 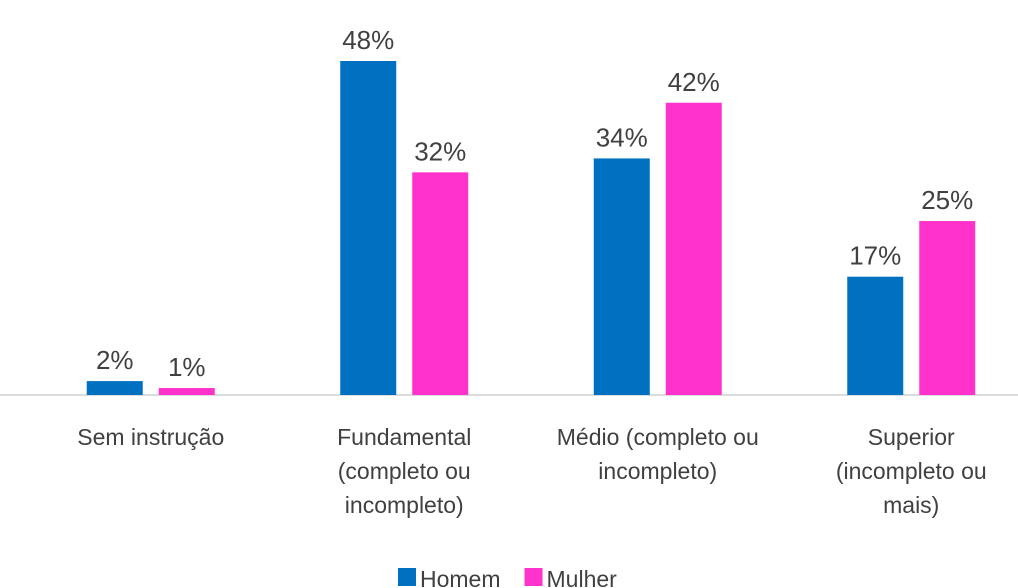 What do you see at coordinates (657, 454) in the screenshot?
I see `x-tick-label: Médio (completo ou incompleto)` at bounding box center [657, 454].